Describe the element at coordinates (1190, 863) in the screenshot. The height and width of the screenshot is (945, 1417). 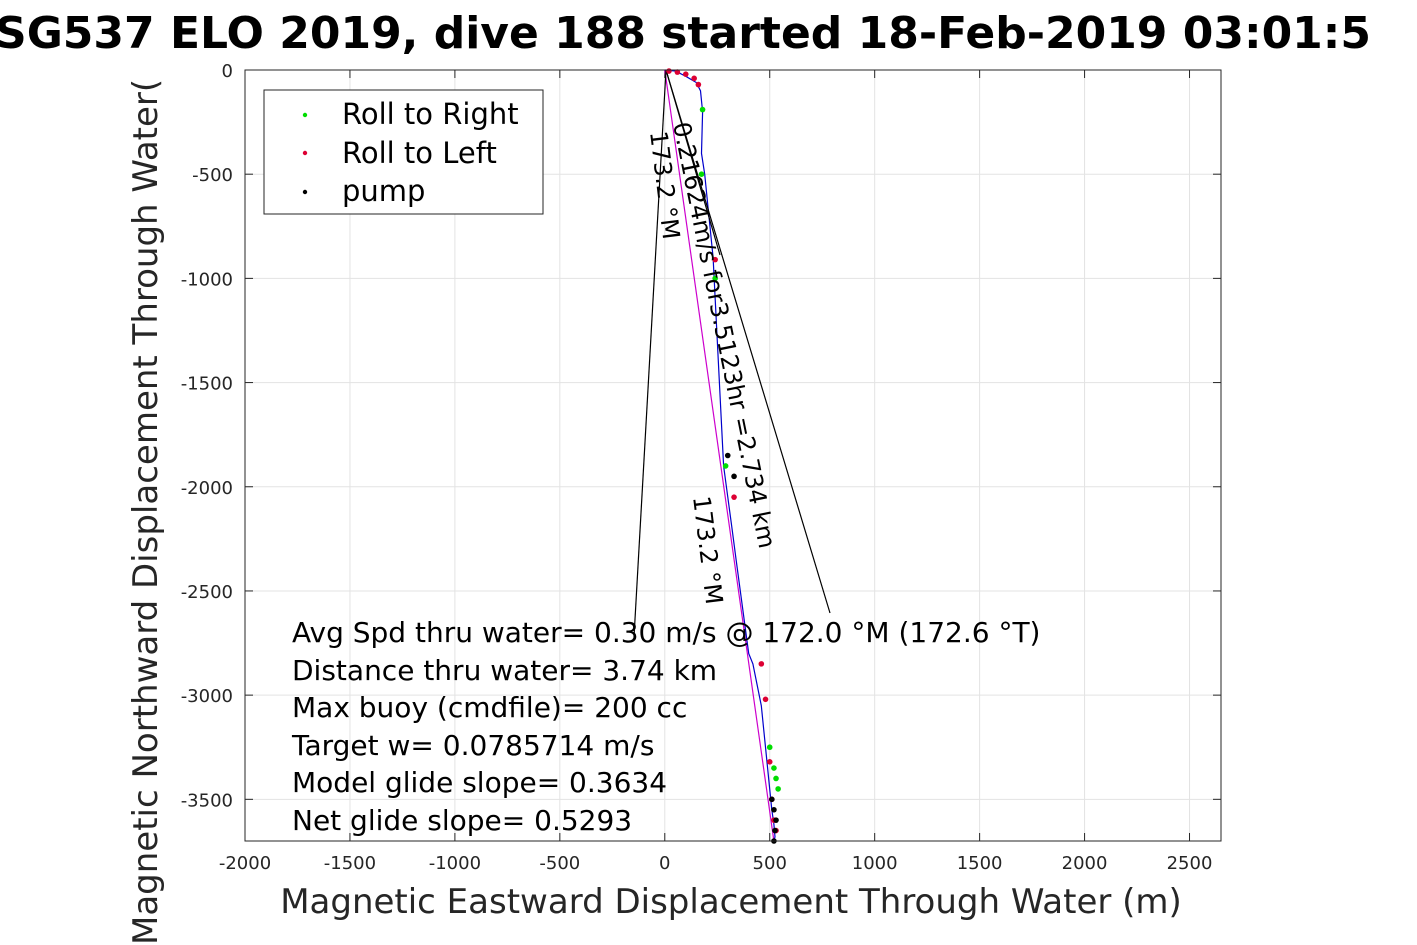
I see `x-tick-label: 2500` at that location.